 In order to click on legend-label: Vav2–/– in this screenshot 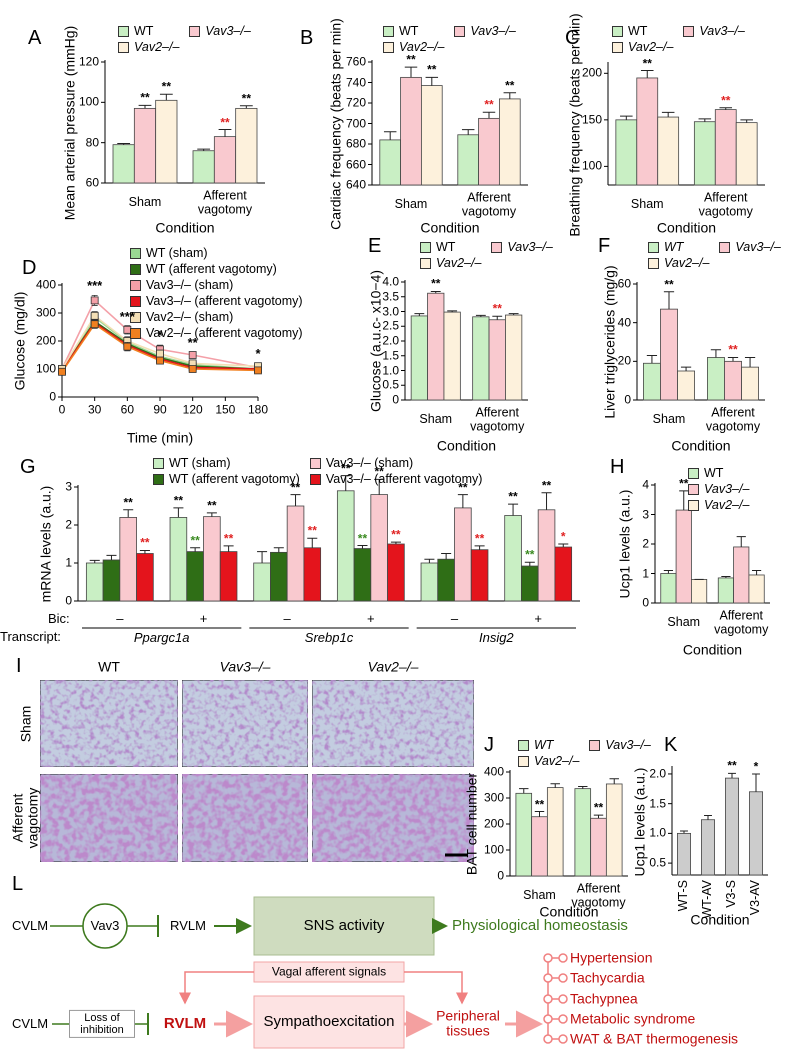, I will do `click(687, 263)`.